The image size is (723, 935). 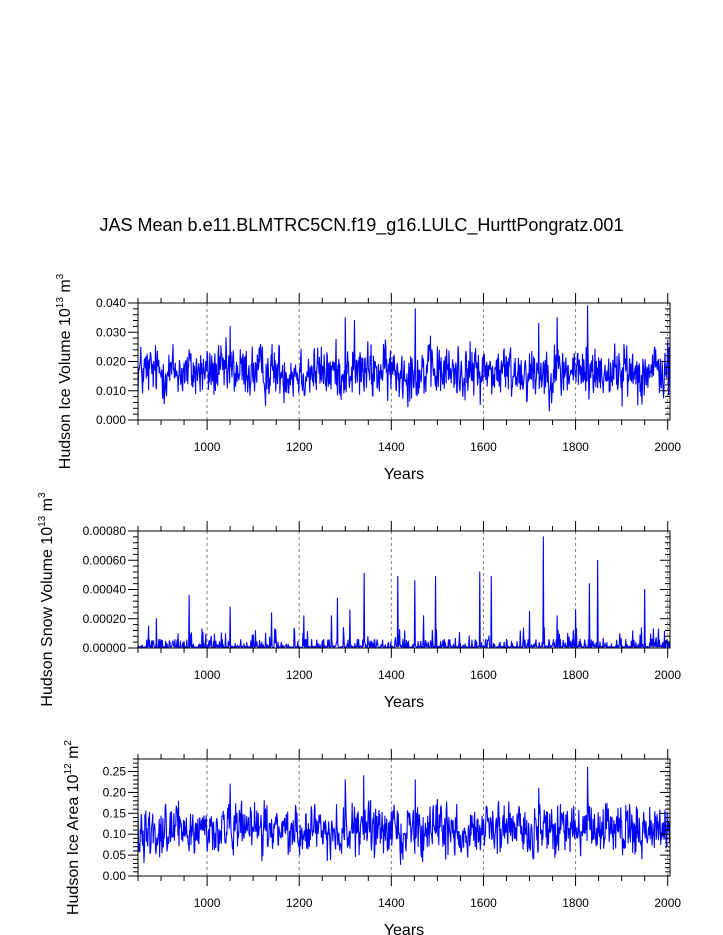 What do you see at coordinates (105, 531) in the screenshot?
I see `y-tick-label: 0.00080` at bounding box center [105, 531].